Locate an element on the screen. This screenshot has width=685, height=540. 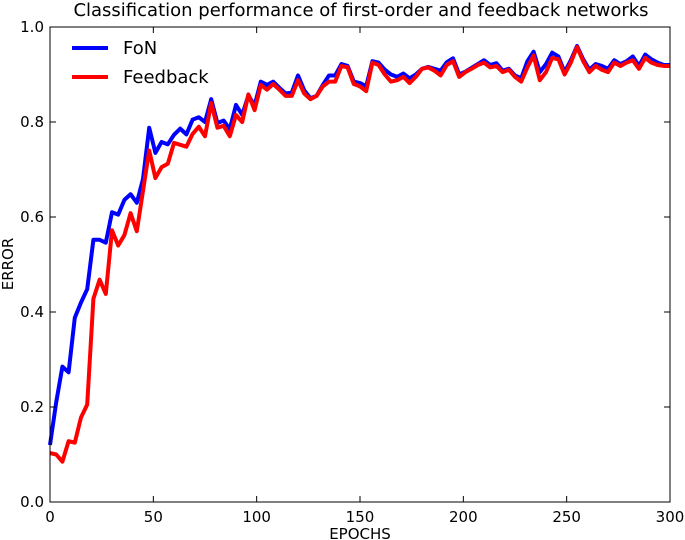
x-tick-label: 50 is located at coordinates (153, 517).